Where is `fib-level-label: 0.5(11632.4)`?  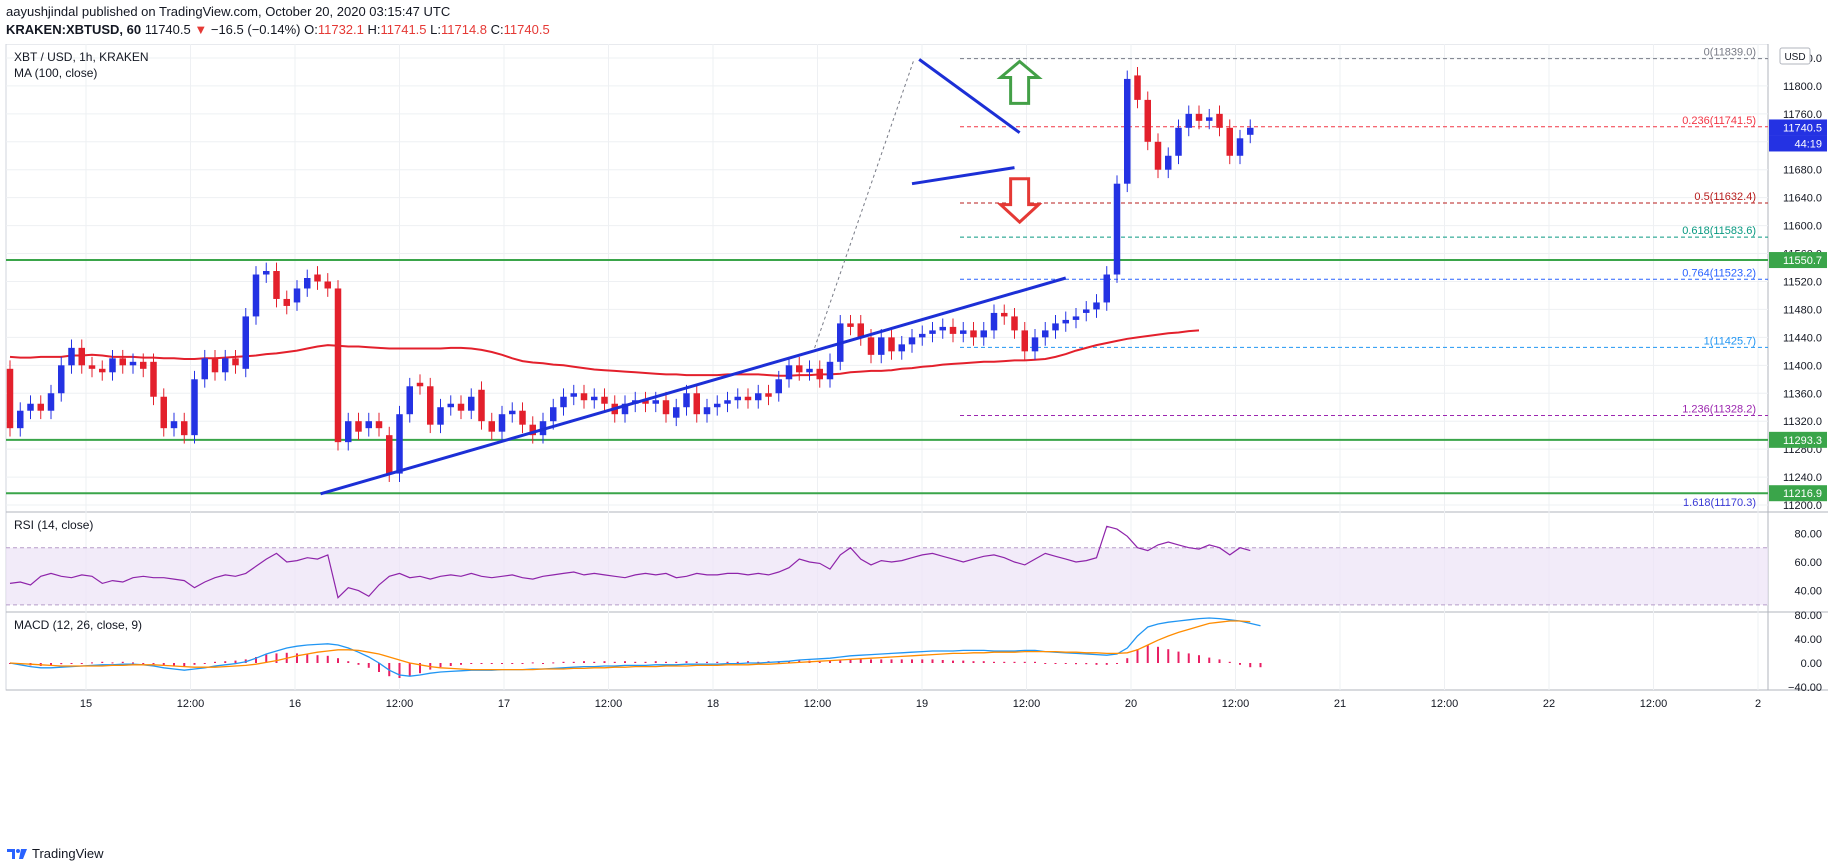 fib-level-label: 0.5(11632.4) is located at coordinates (1725, 197).